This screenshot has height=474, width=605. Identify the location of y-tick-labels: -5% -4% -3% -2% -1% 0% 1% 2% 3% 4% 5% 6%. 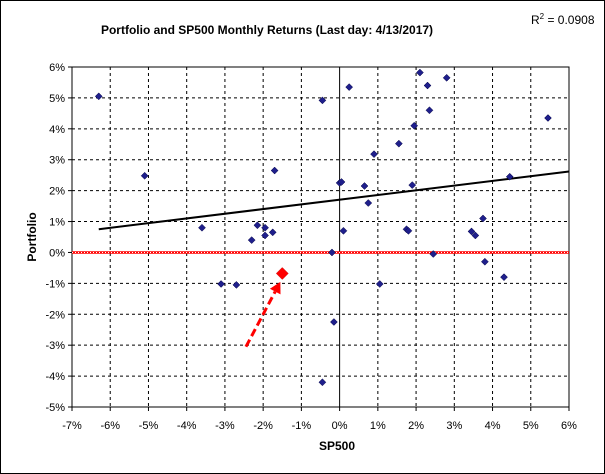
(55, 238).